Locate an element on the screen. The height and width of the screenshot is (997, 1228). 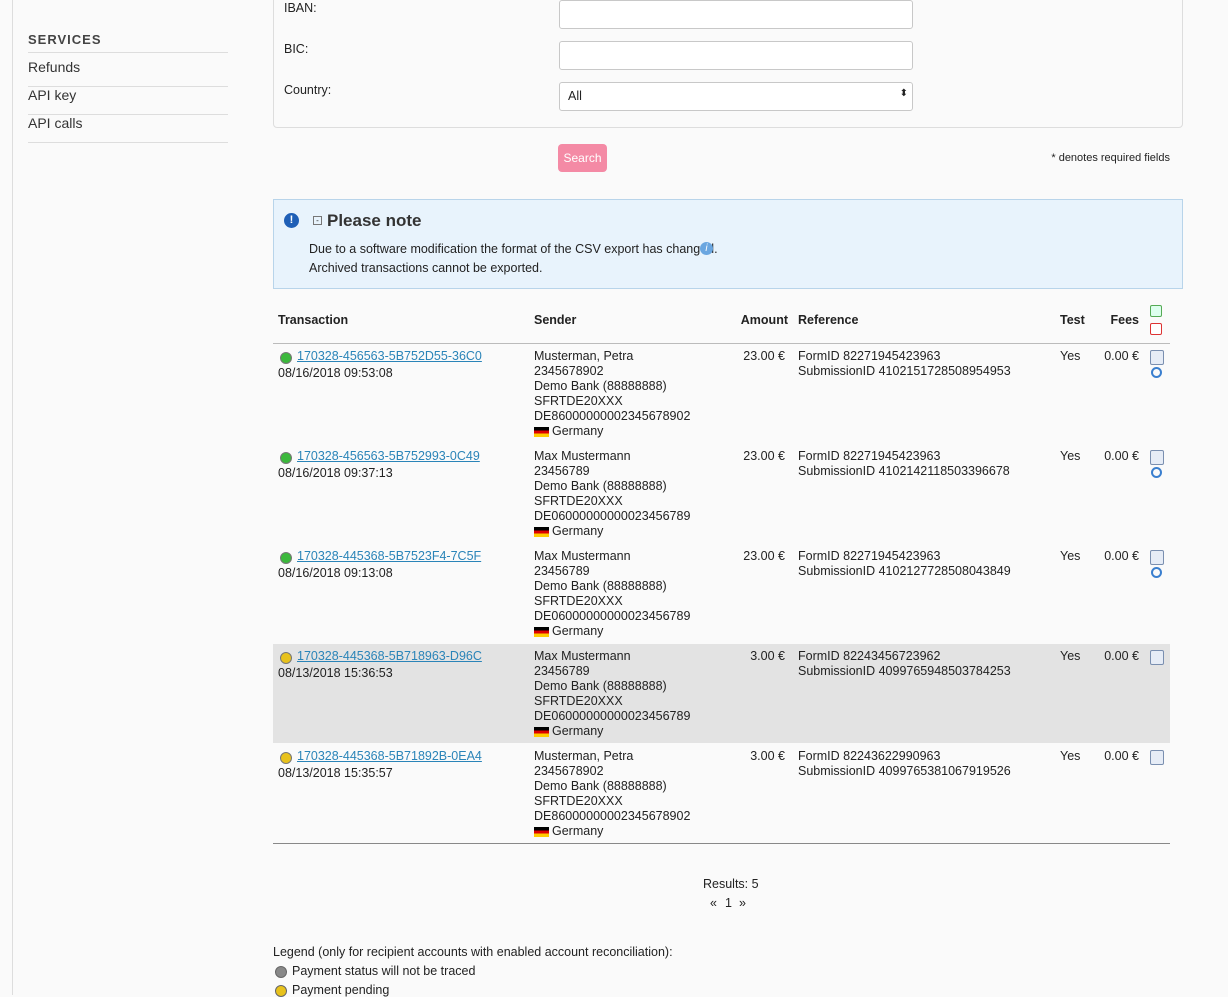
divider is located at coordinates (128, 52).